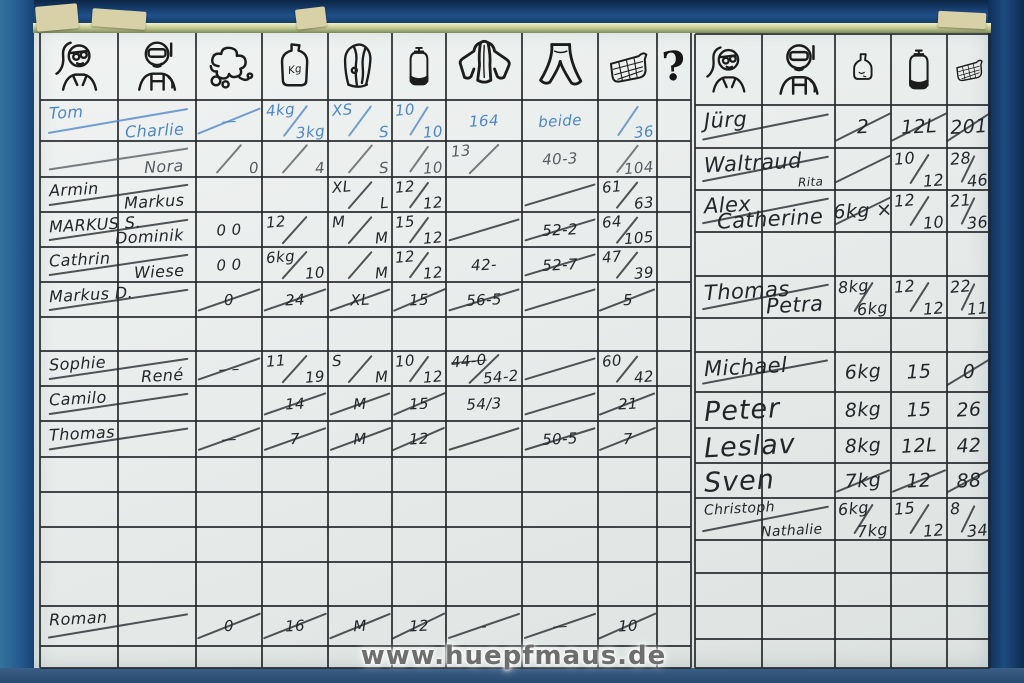 The image size is (1024, 683). I want to click on table-cell: 88, so click(968, 480).